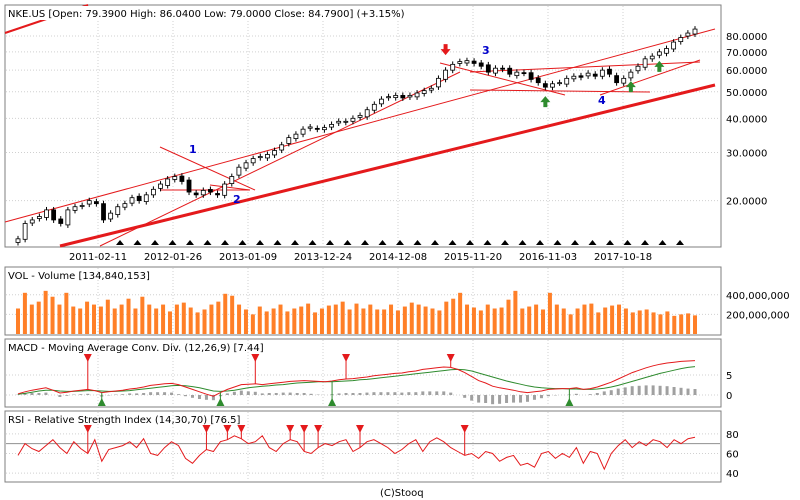 This screenshot has width=800, height=500. I want to click on volume-panel-title: VOL - Volume [134,840,153], so click(79, 276).